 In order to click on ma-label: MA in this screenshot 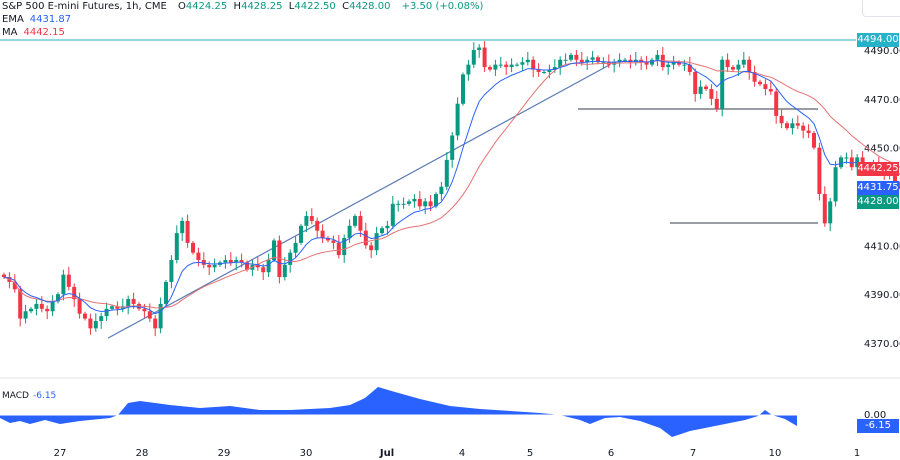, I will do `click(10, 32)`.